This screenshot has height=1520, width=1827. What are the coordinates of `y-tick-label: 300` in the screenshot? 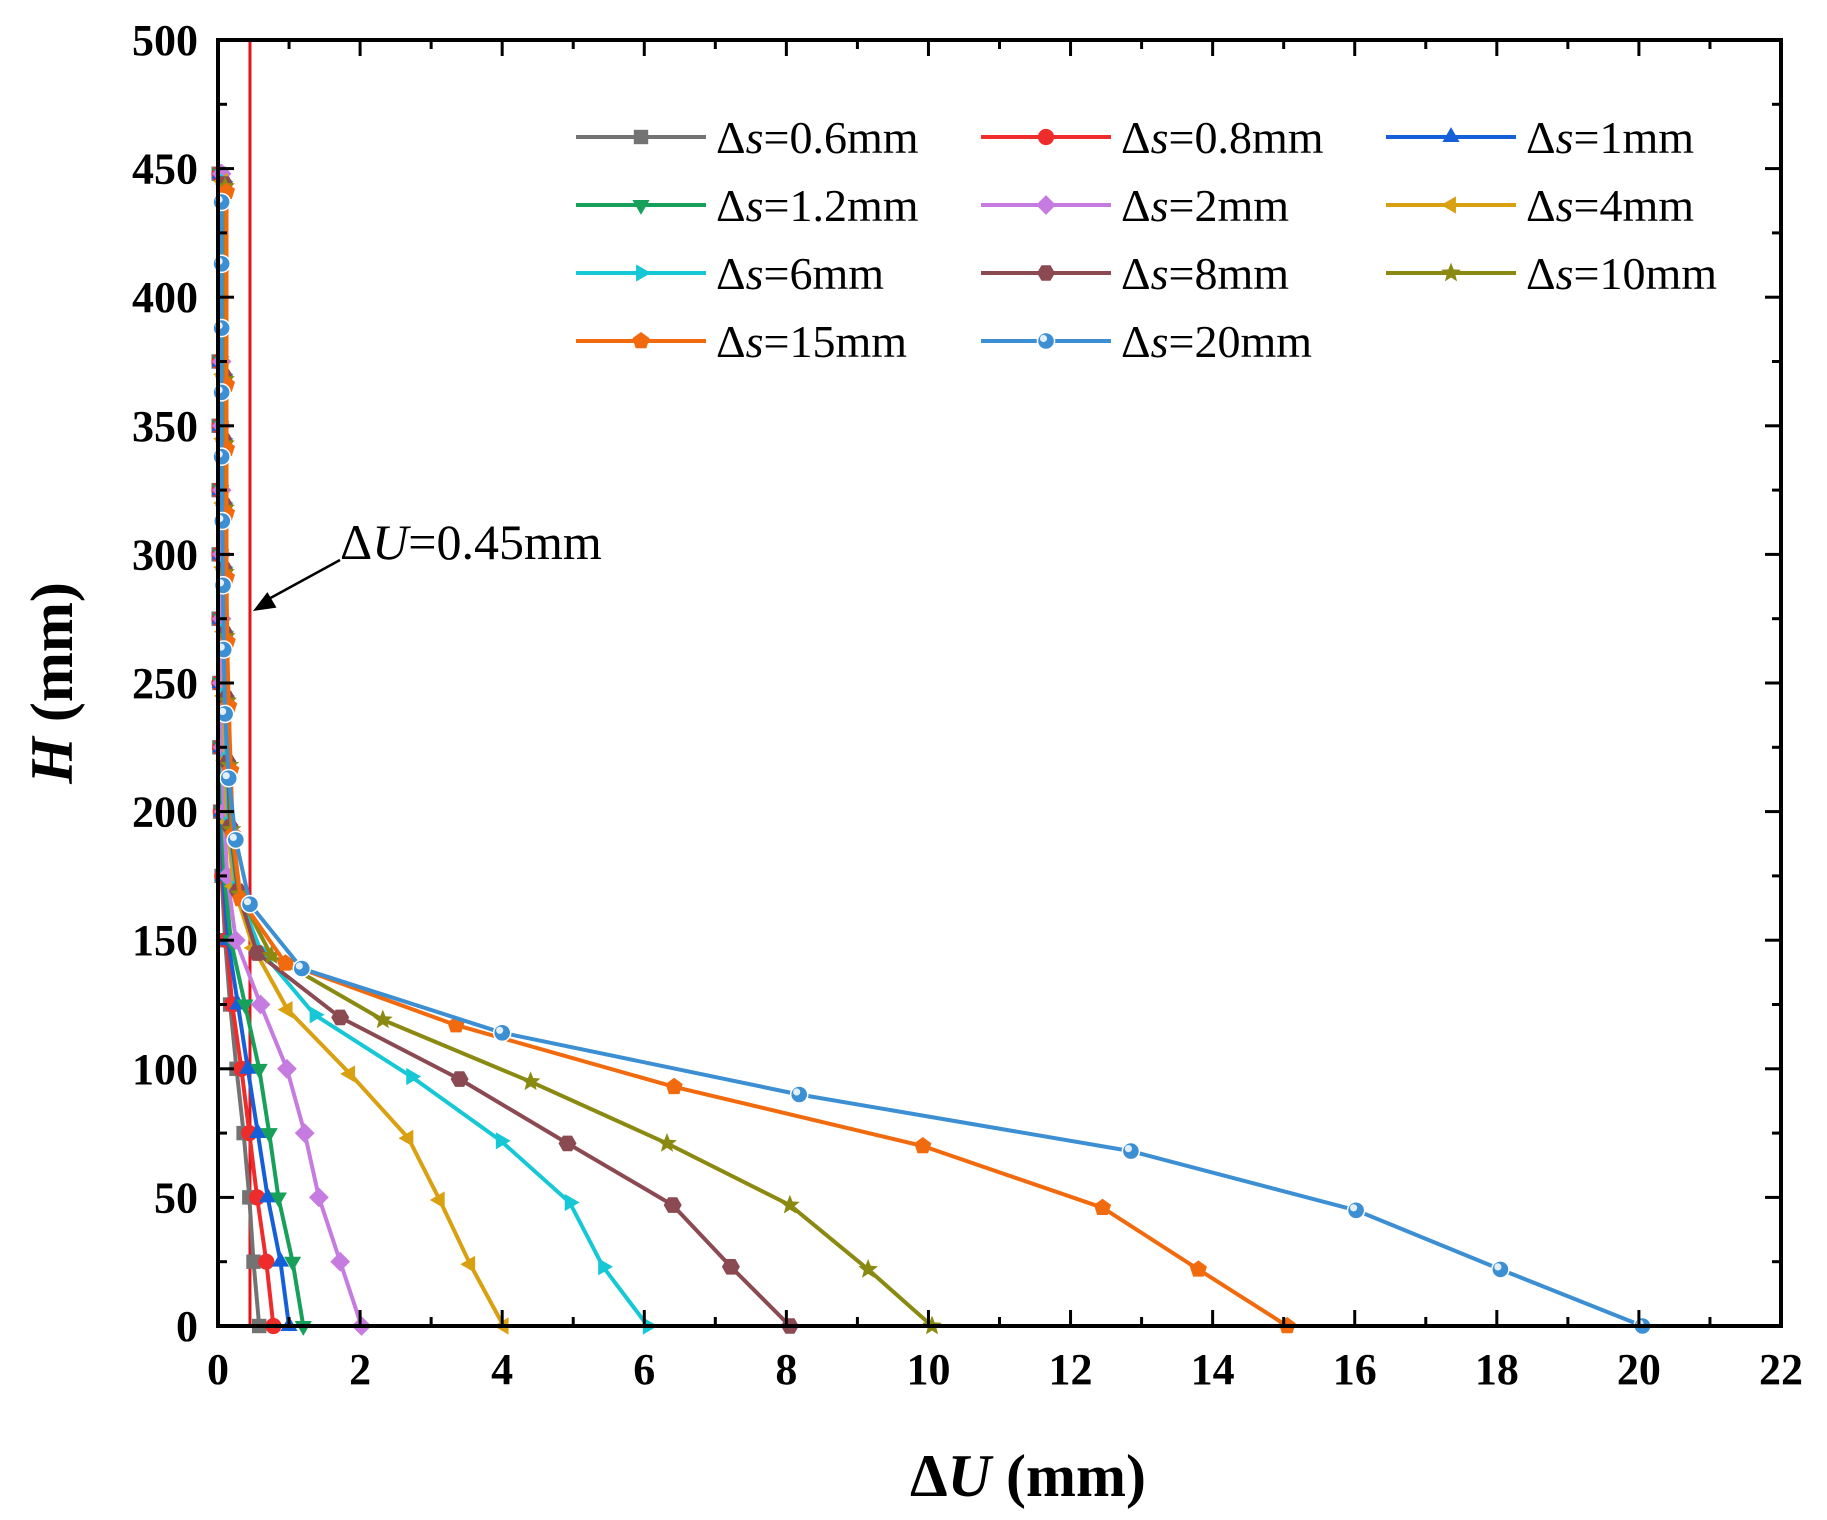 It's located at (165, 554).